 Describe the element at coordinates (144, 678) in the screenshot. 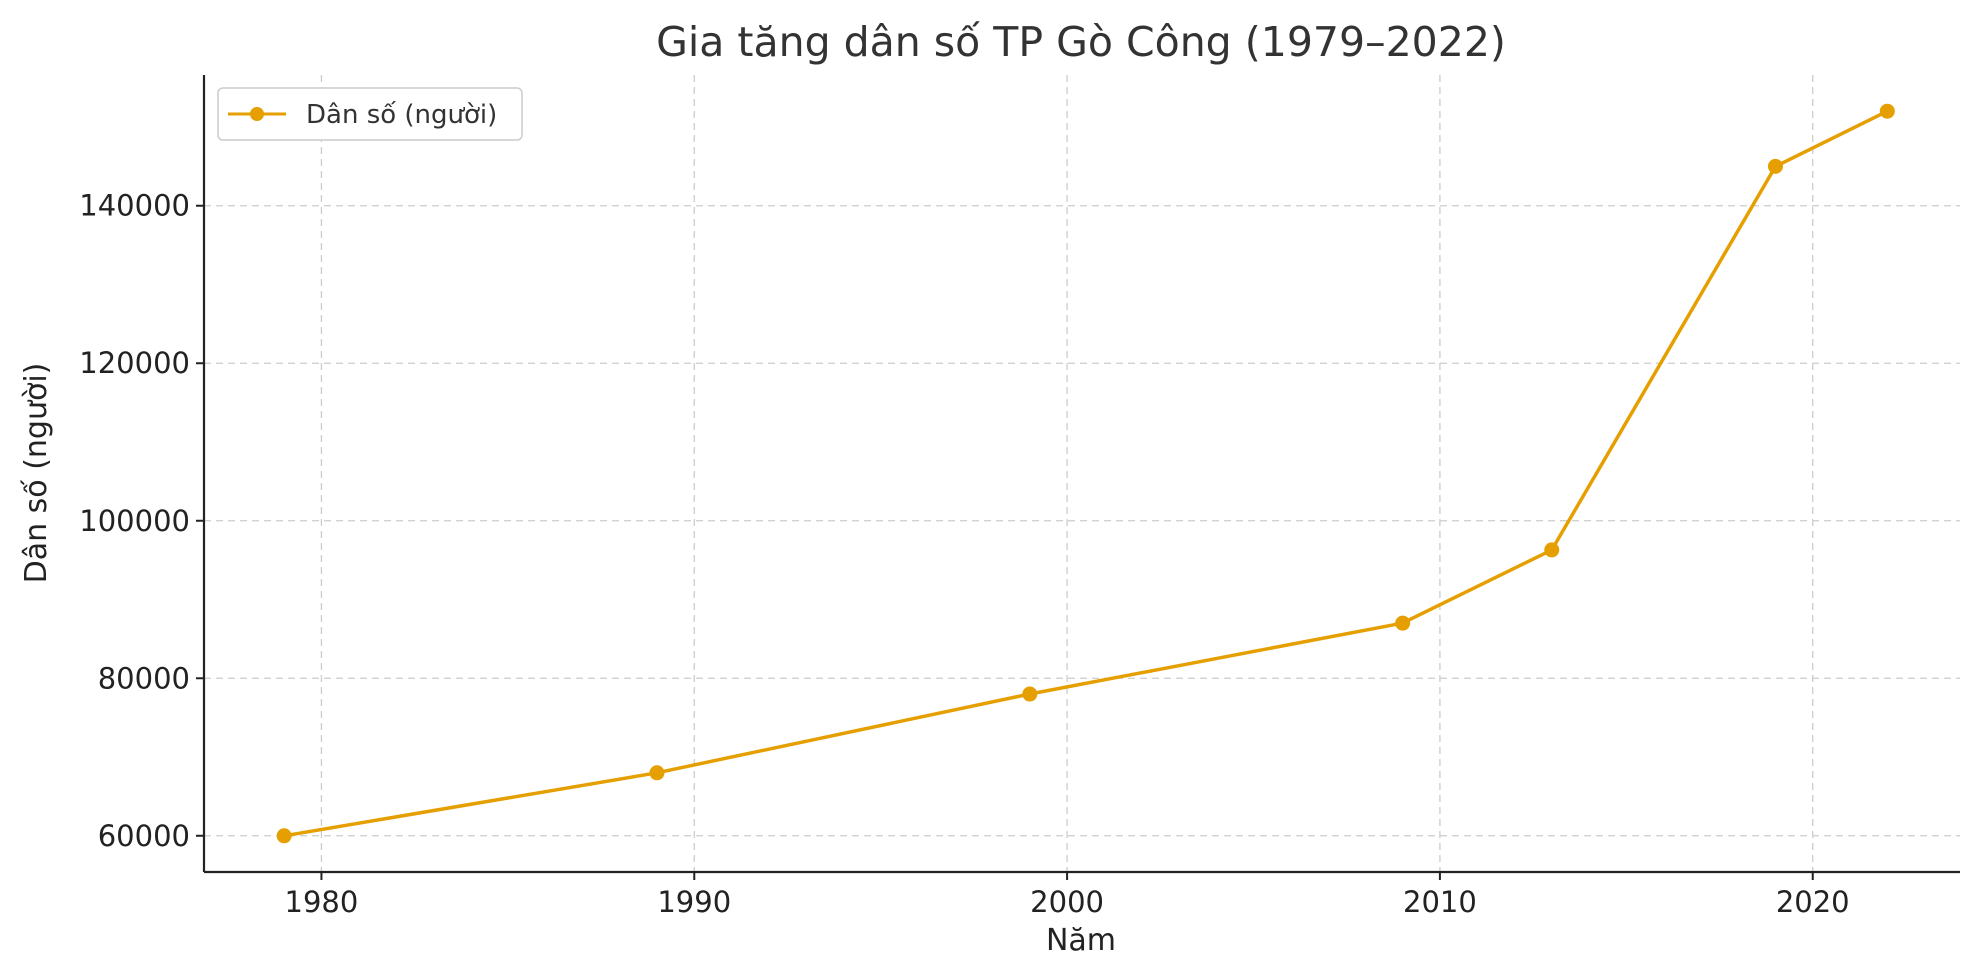

I see `y-tick-label: 80000` at that location.